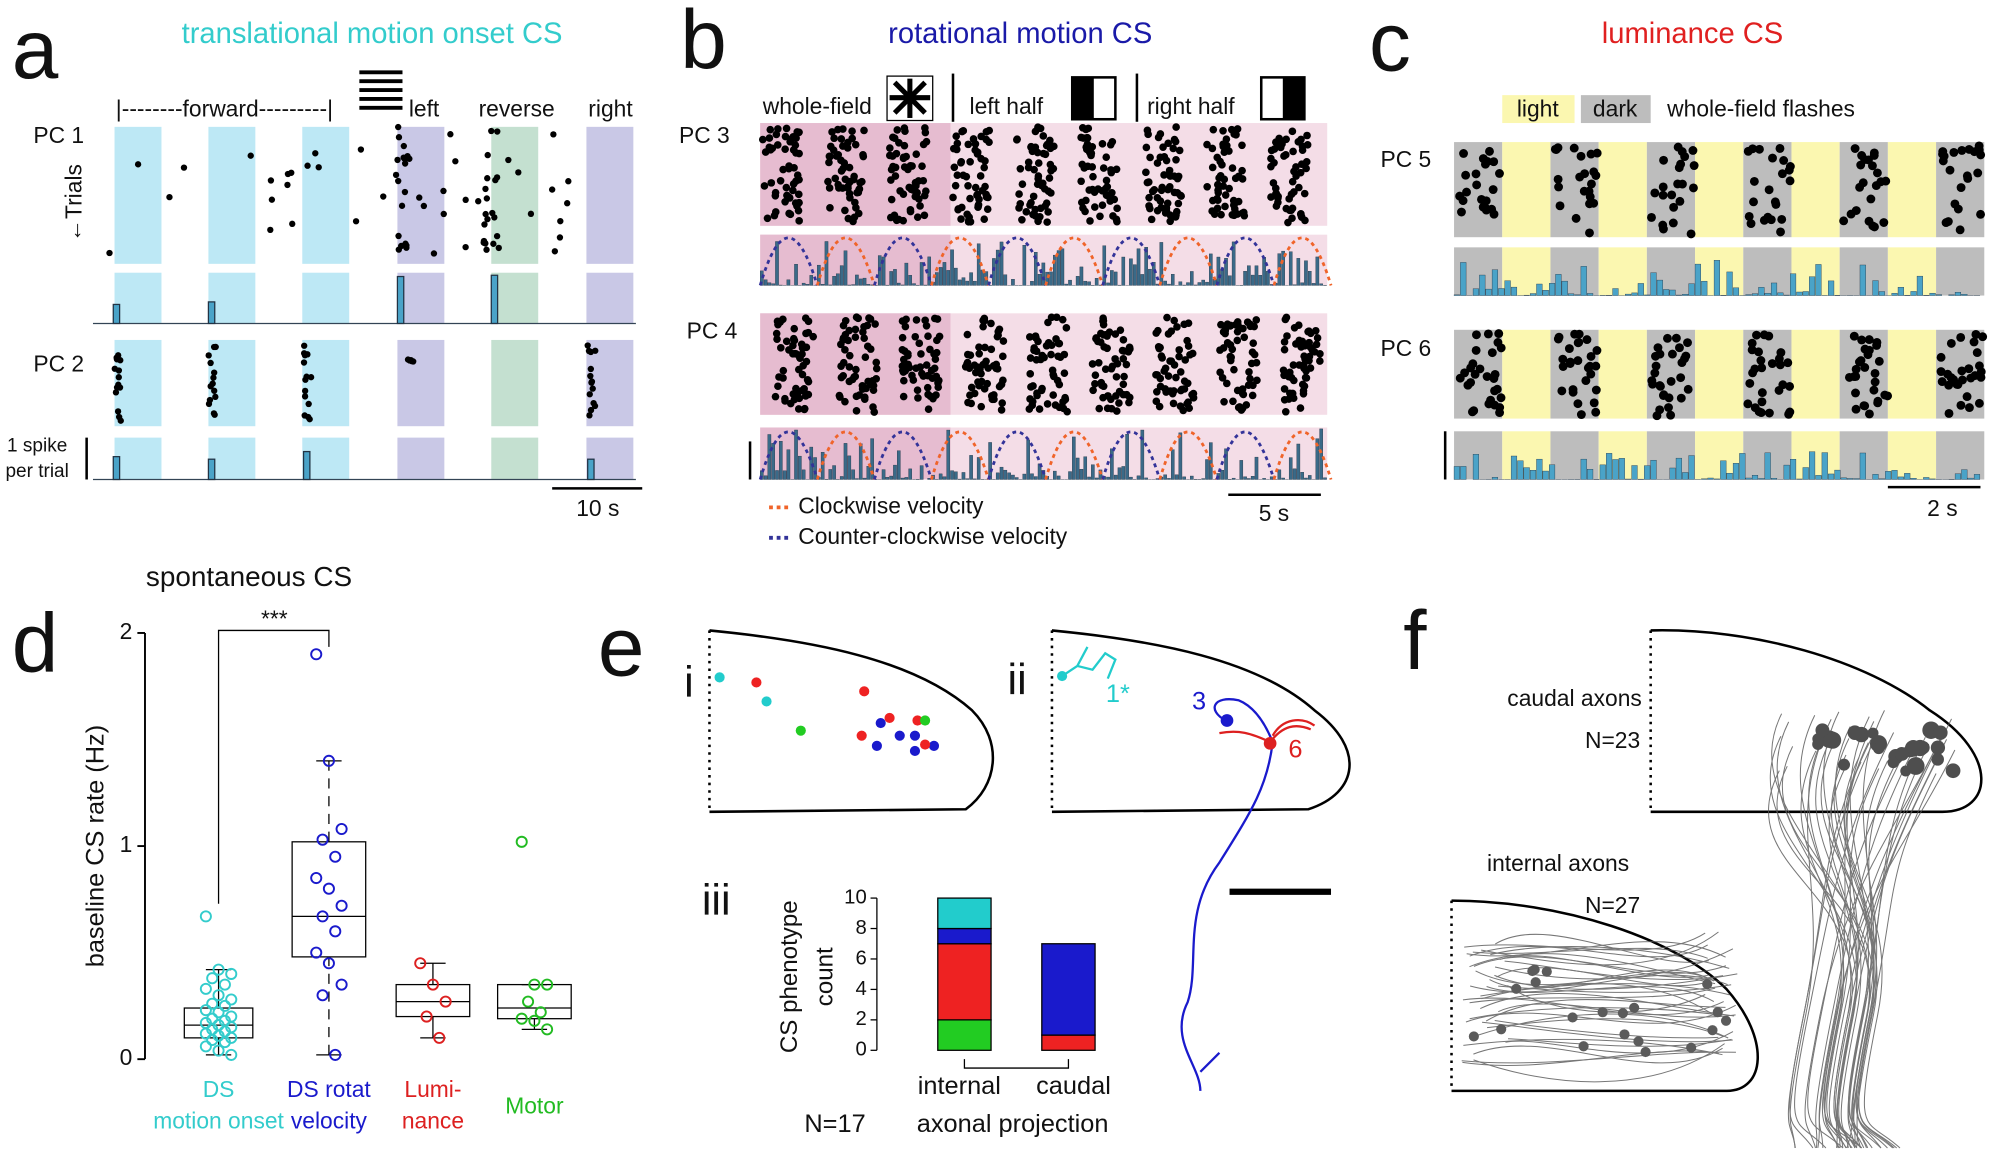  What do you see at coordinates (1068, 1042) in the screenshot?
I see `bar-segment` at bounding box center [1068, 1042].